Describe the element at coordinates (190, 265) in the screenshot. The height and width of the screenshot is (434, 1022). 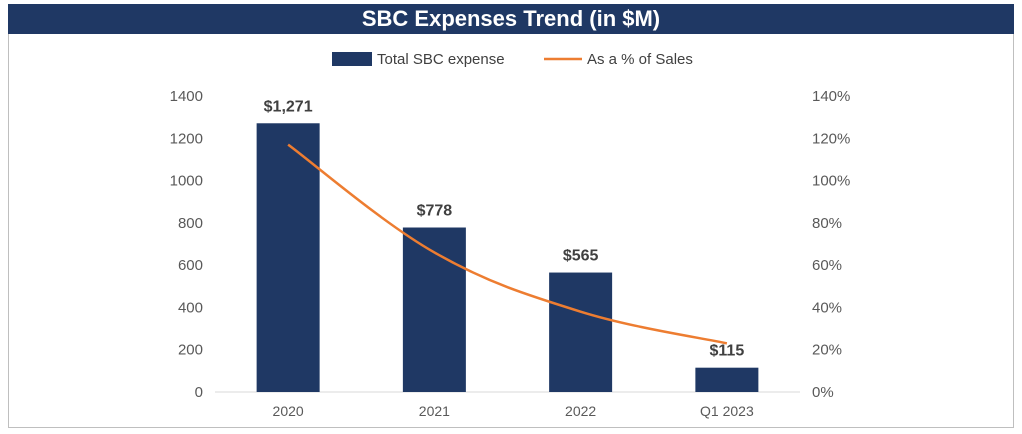
I see `left-axis-tick-label: 600` at that location.